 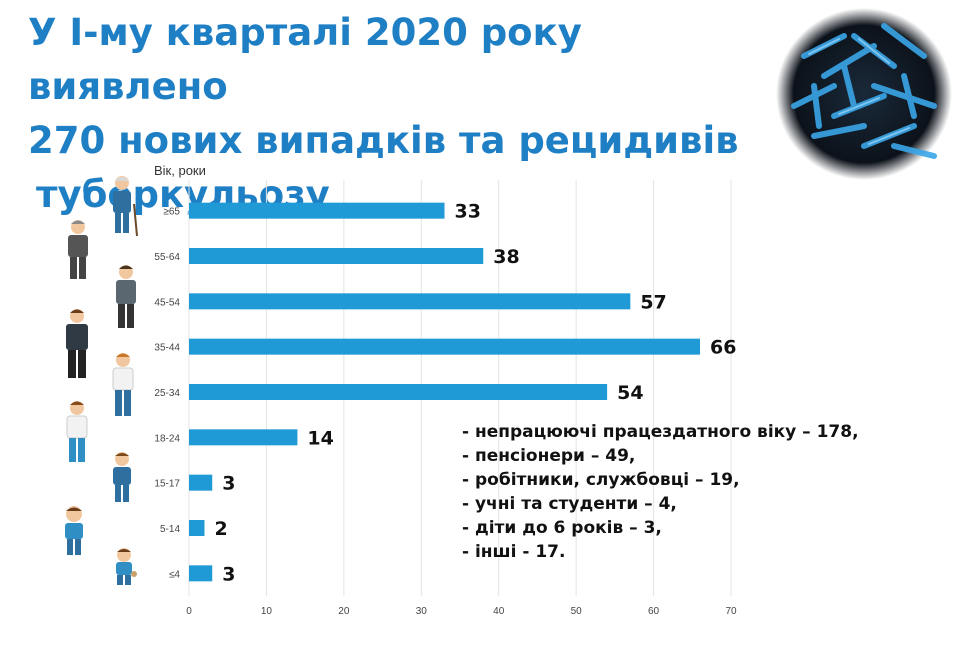 I want to click on data-label: 66, so click(x=723, y=348).